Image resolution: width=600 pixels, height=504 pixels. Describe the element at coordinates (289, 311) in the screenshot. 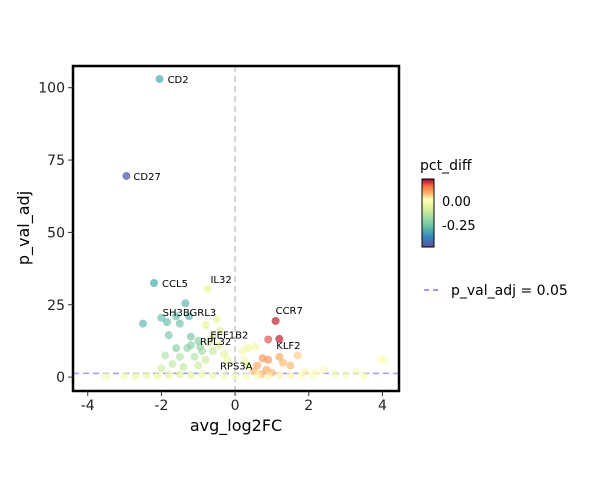

I see `gene-label: CCR7` at that location.